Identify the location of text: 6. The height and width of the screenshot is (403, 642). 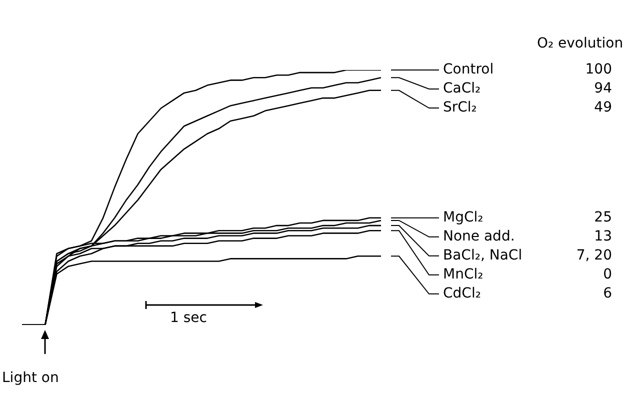
(607, 294).